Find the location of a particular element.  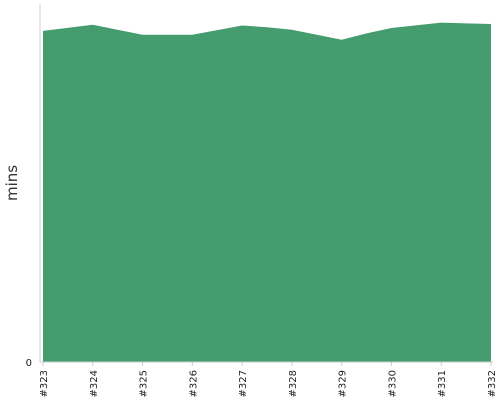

x-tick-label: #331 is located at coordinates (442, 383).